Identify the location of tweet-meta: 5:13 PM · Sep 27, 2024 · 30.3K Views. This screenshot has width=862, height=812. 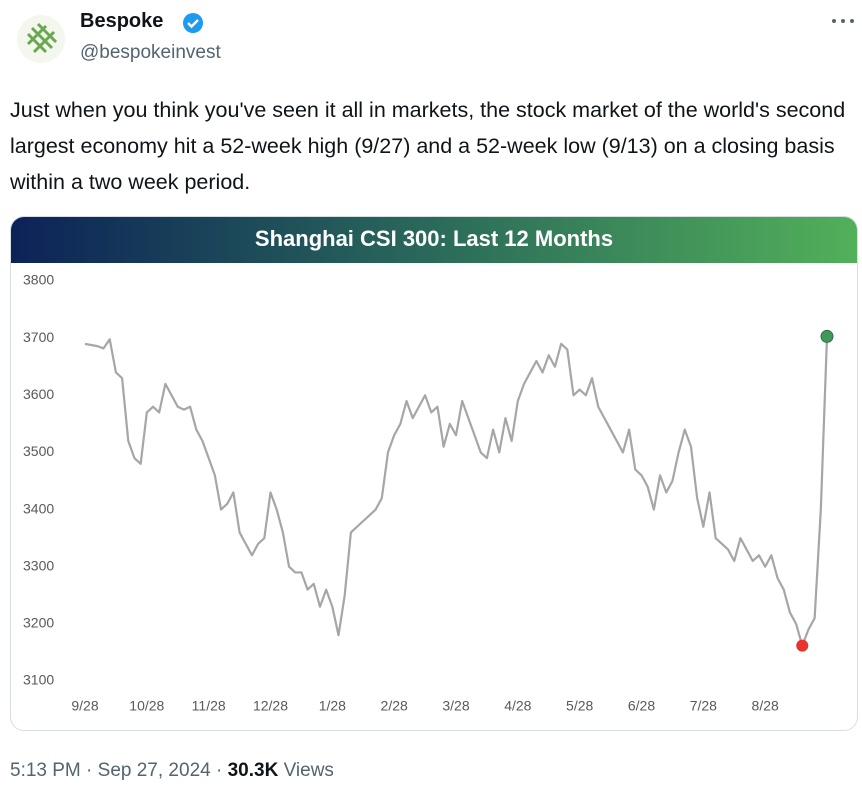
(172, 771).